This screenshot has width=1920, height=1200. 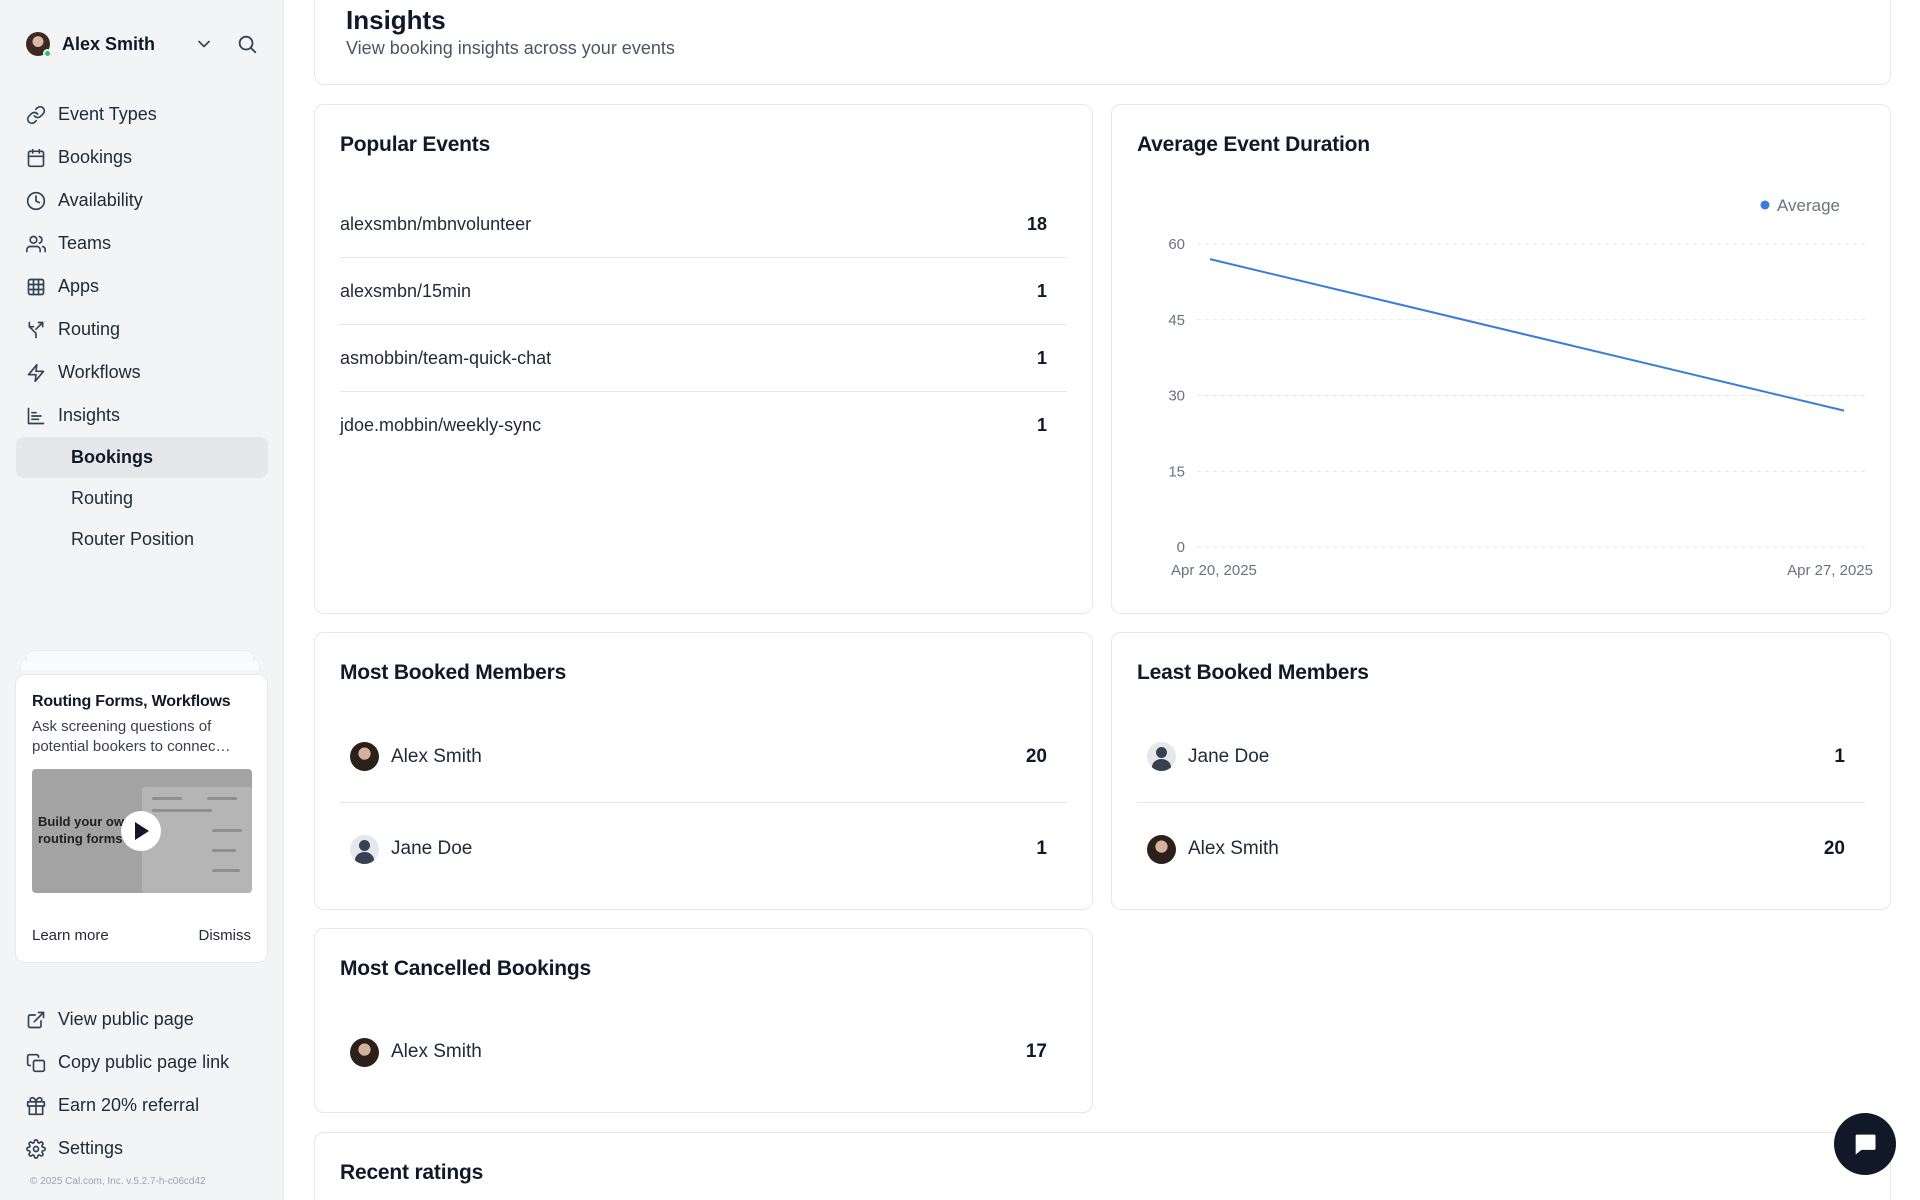 I want to click on y-tick-label: 15, so click(x=1176, y=471).